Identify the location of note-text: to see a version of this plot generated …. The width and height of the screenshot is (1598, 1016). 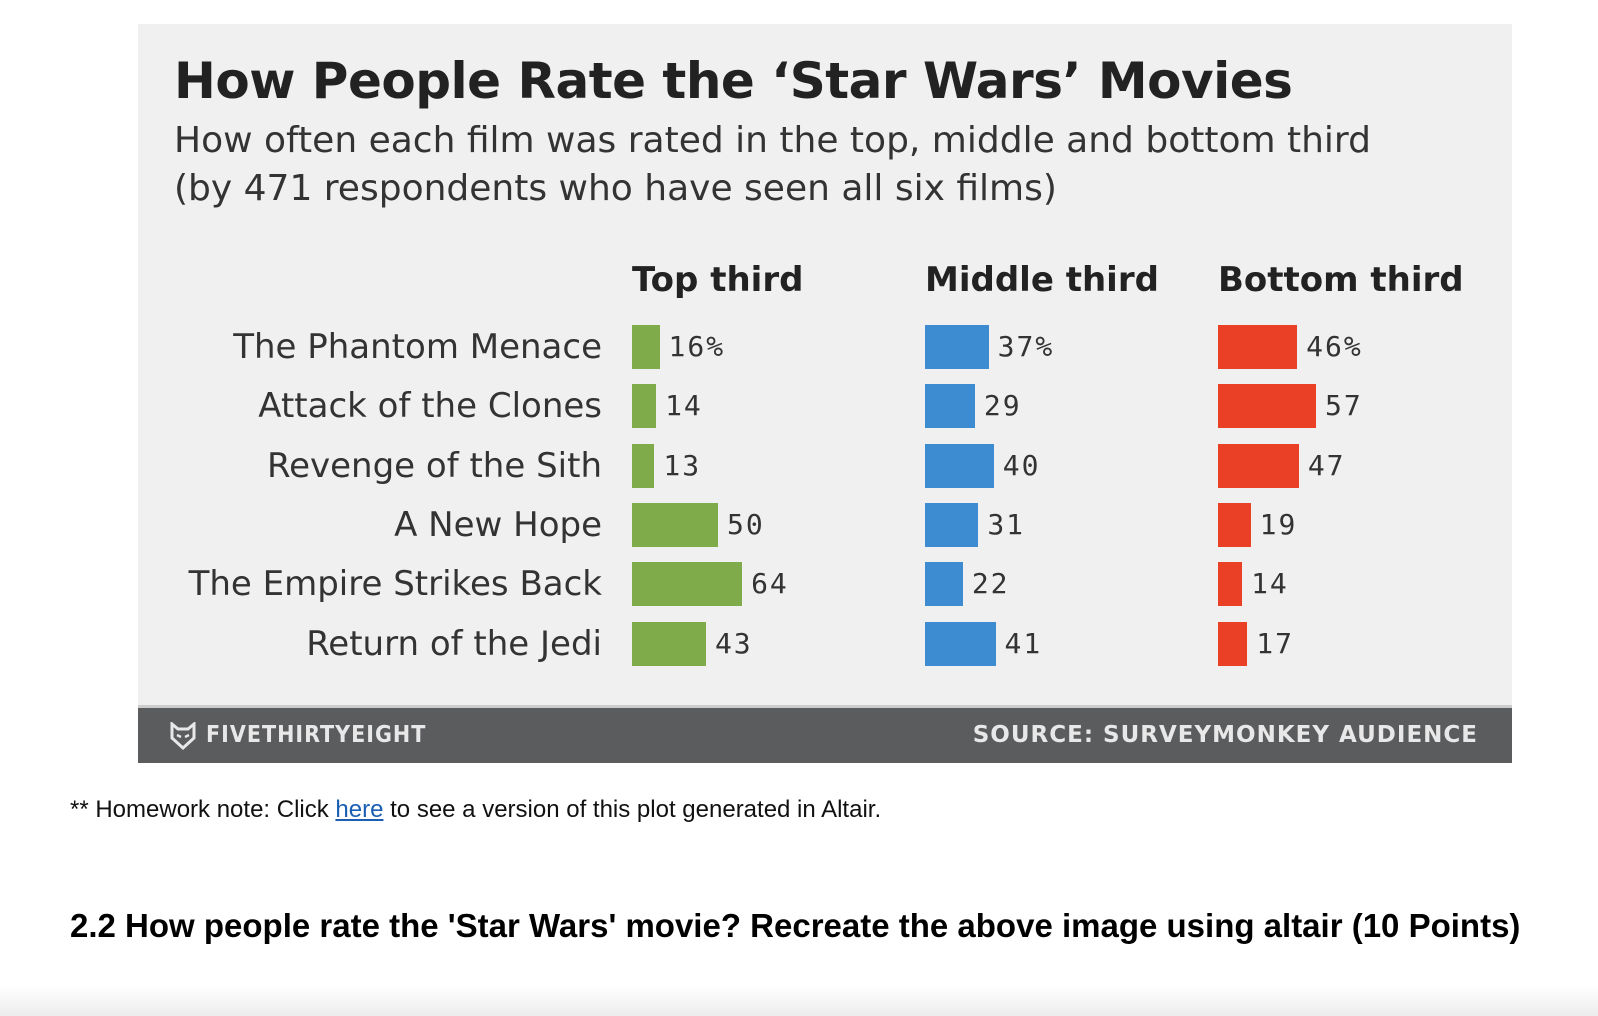
(632, 809).